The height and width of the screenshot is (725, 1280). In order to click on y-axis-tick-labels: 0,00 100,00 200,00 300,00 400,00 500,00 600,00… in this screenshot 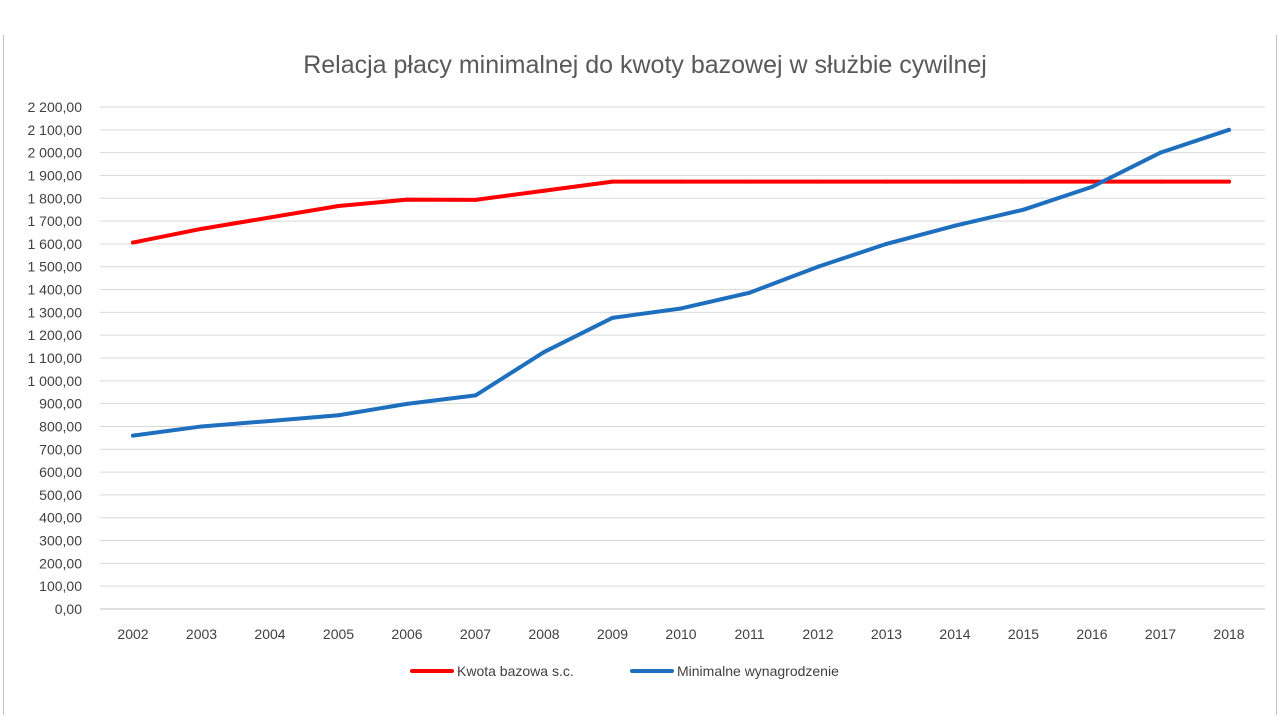, I will do `click(55, 358)`.